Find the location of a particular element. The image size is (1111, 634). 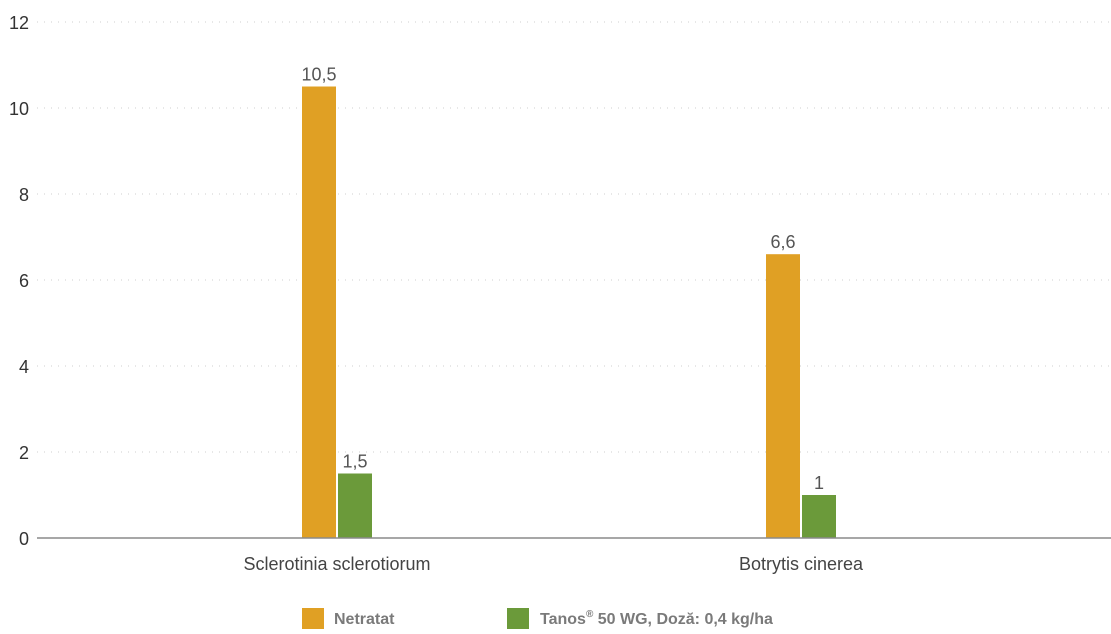

legend-swatch-tanos is located at coordinates (518, 618).